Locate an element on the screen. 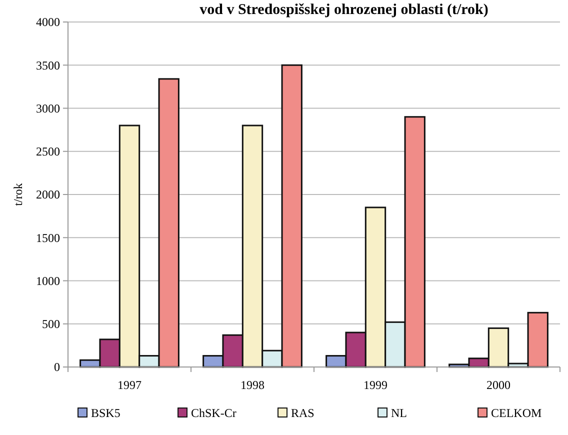 The width and height of the screenshot is (568, 435). y-axis-title: t/rok is located at coordinates (18, 194).